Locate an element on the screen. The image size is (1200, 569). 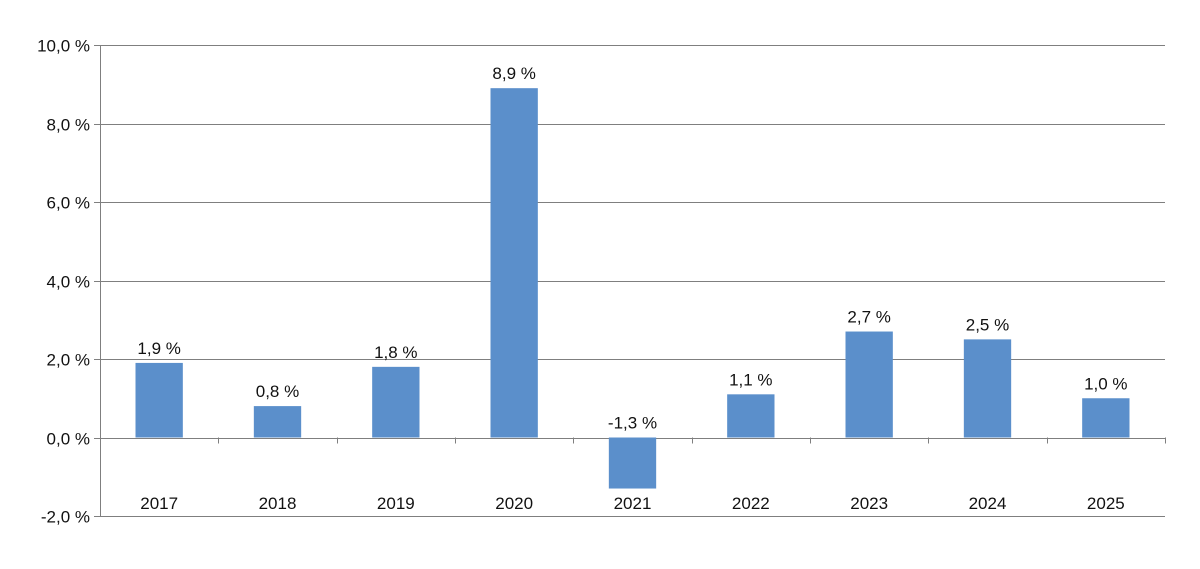
x-category-label: 2022 is located at coordinates (751, 503).